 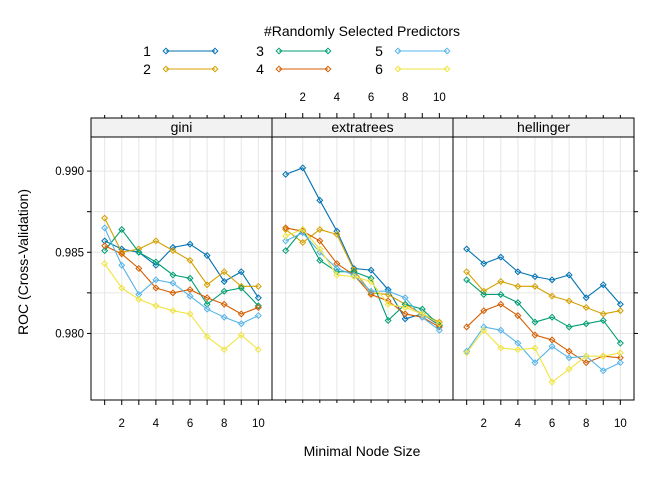 What do you see at coordinates (439, 98) in the screenshot?
I see `x-tick-label: 10` at bounding box center [439, 98].